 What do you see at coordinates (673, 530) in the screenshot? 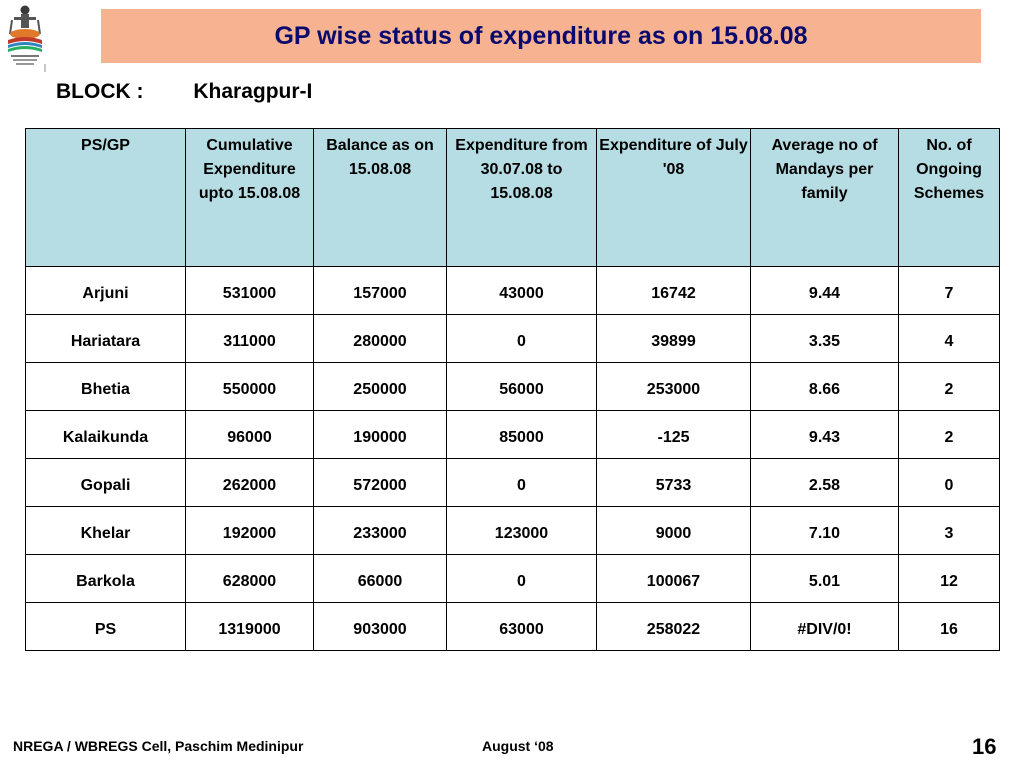
I see `cell-expenditure-july: 9000` at bounding box center [673, 530].